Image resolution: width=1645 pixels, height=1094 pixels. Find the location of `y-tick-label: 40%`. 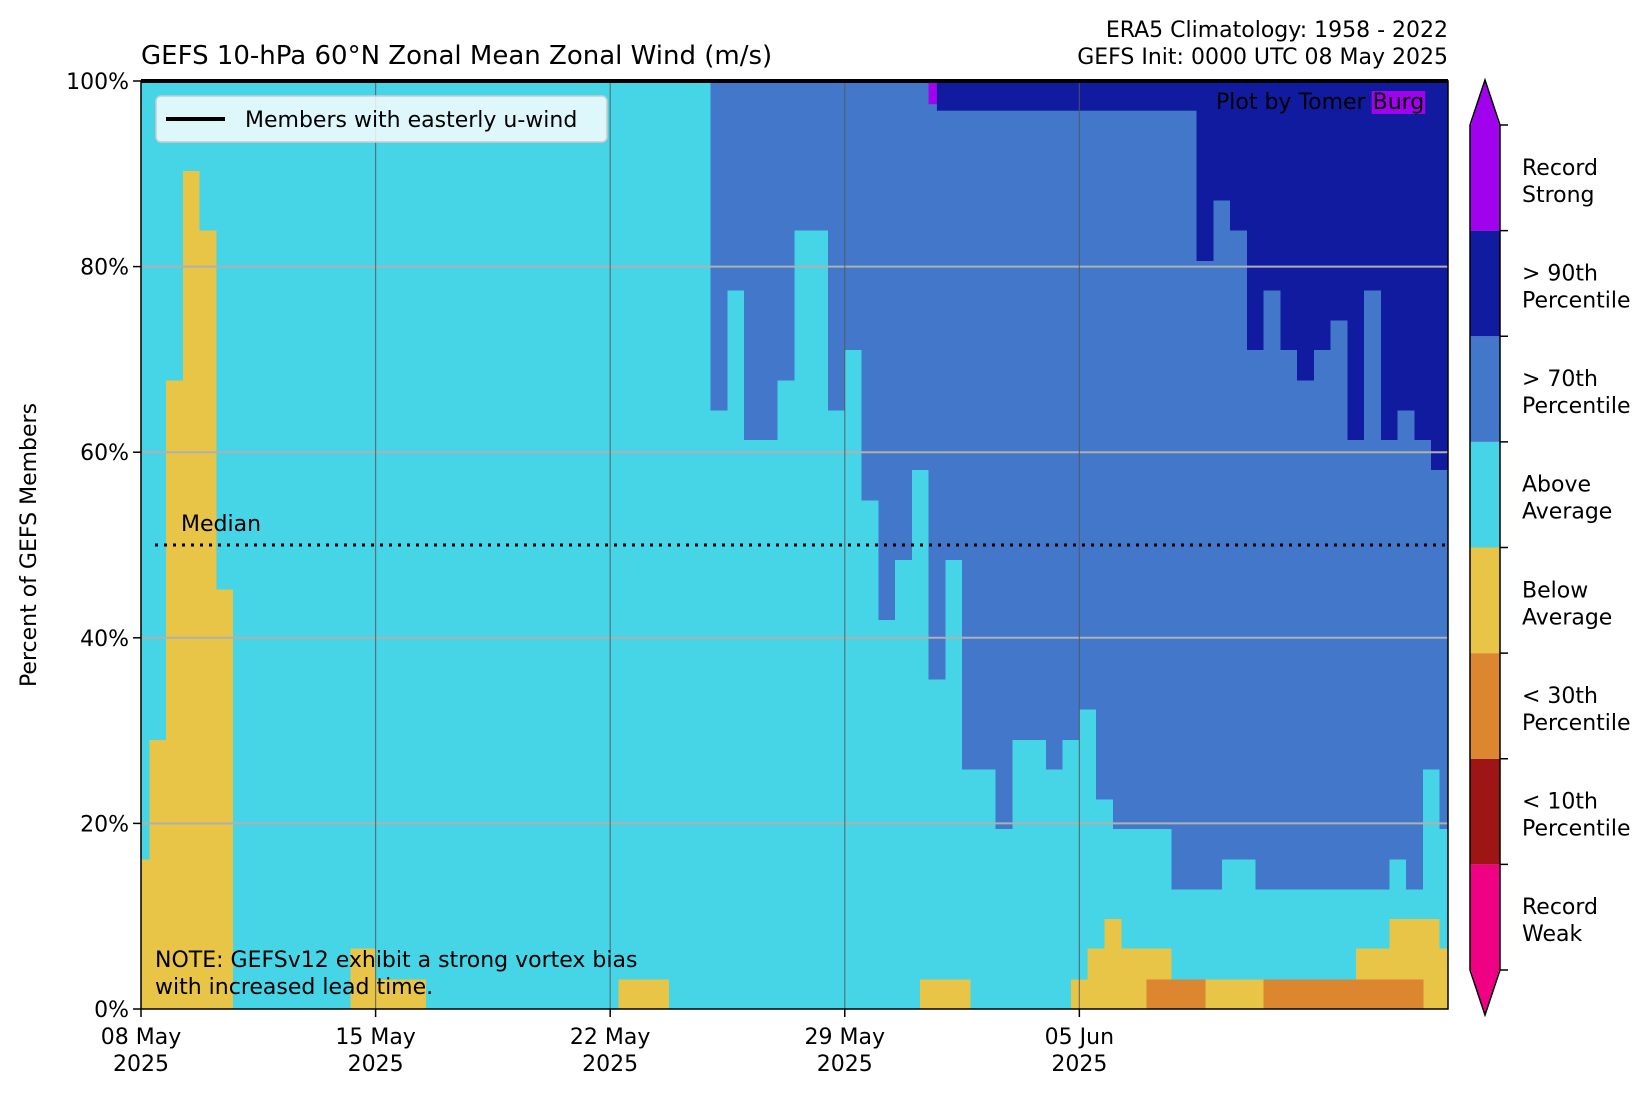

y-tick-label: 40% is located at coordinates (104, 639).